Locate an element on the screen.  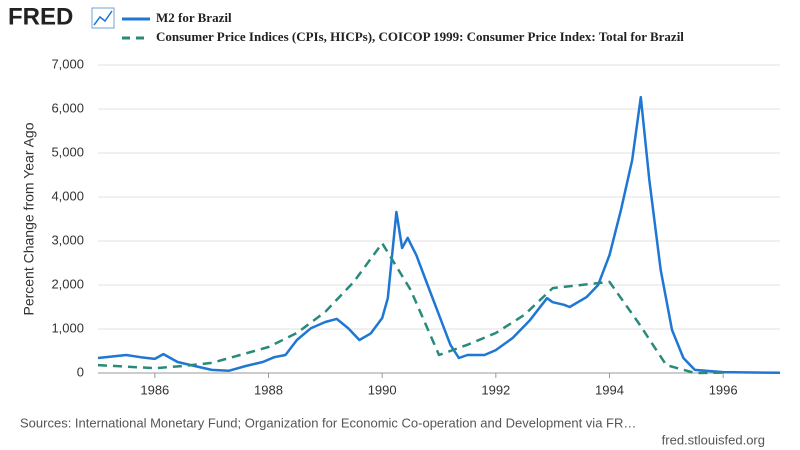
logo: FRED is located at coordinates (40, 16).